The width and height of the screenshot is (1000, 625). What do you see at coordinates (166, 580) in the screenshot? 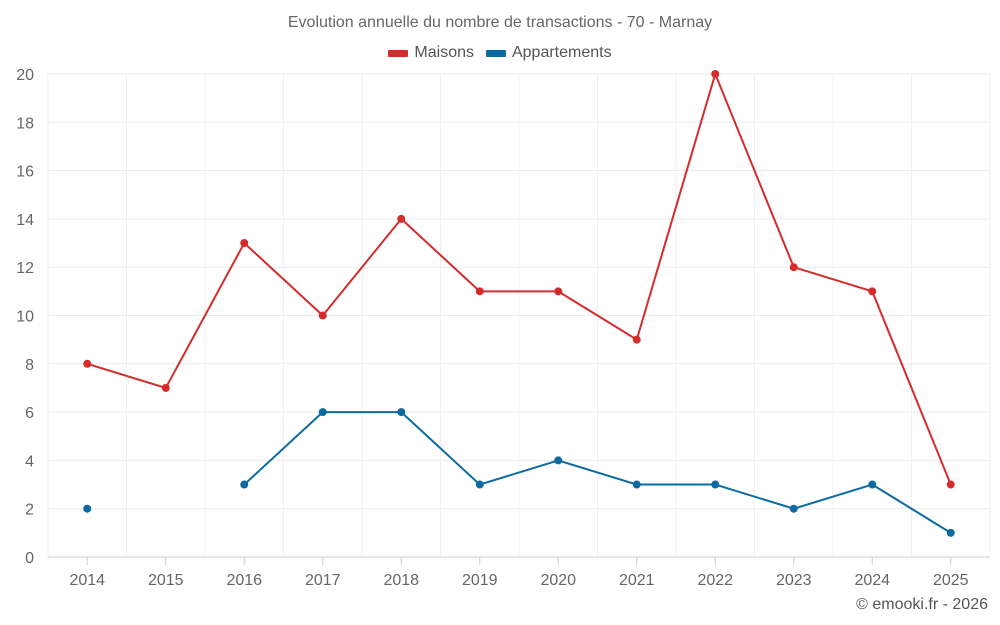
I see `x-tick-label: 2015` at bounding box center [166, 580].